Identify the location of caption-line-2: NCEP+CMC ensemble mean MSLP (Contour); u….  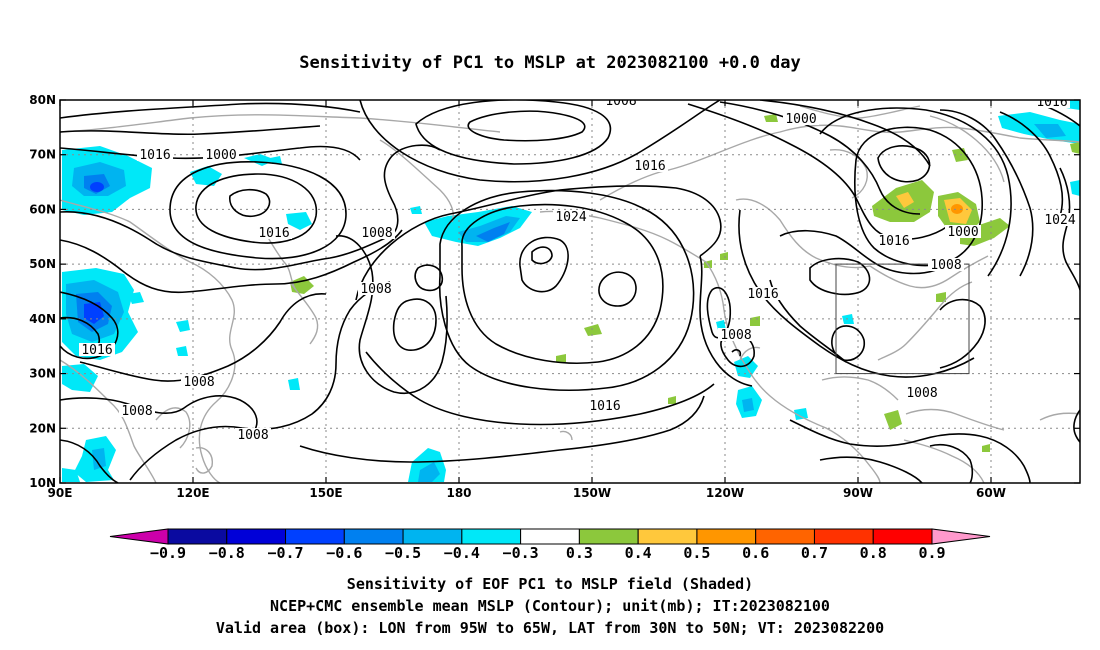
(550, 606).